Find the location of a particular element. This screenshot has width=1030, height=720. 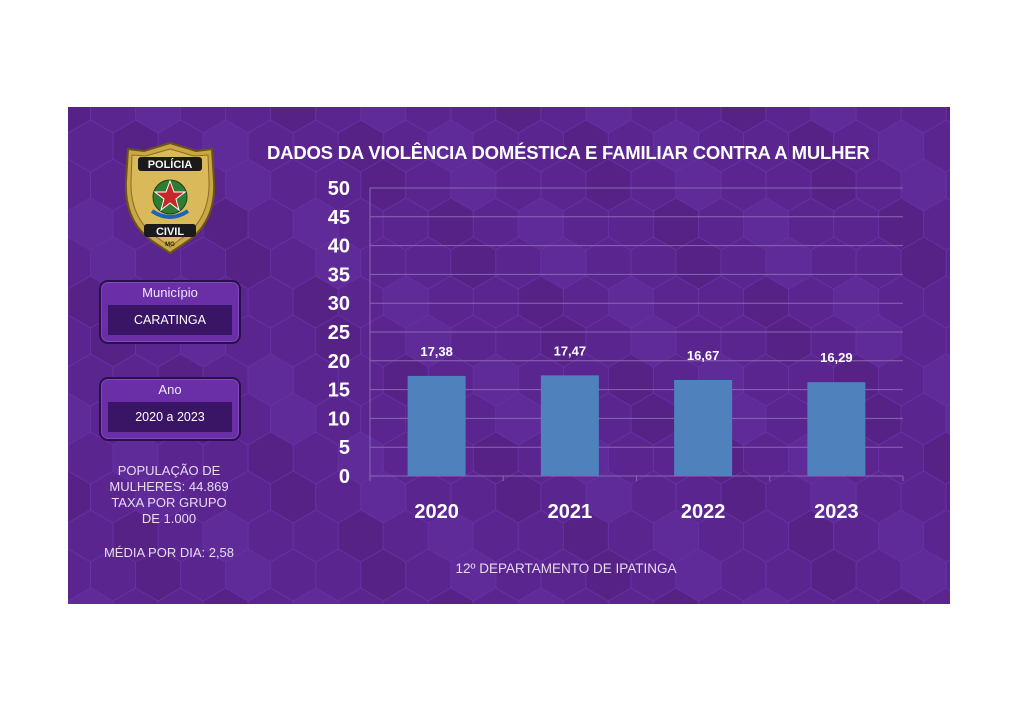

y-tick-label: 5 is located at coordinates (344, 448).